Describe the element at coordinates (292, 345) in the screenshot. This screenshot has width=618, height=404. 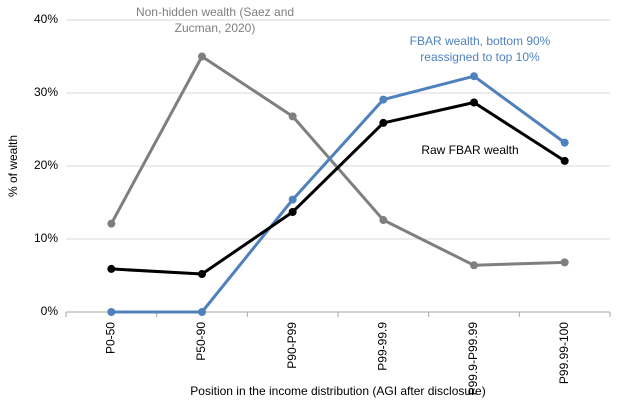
I see `x-tick-label: P90-P99` at that location.